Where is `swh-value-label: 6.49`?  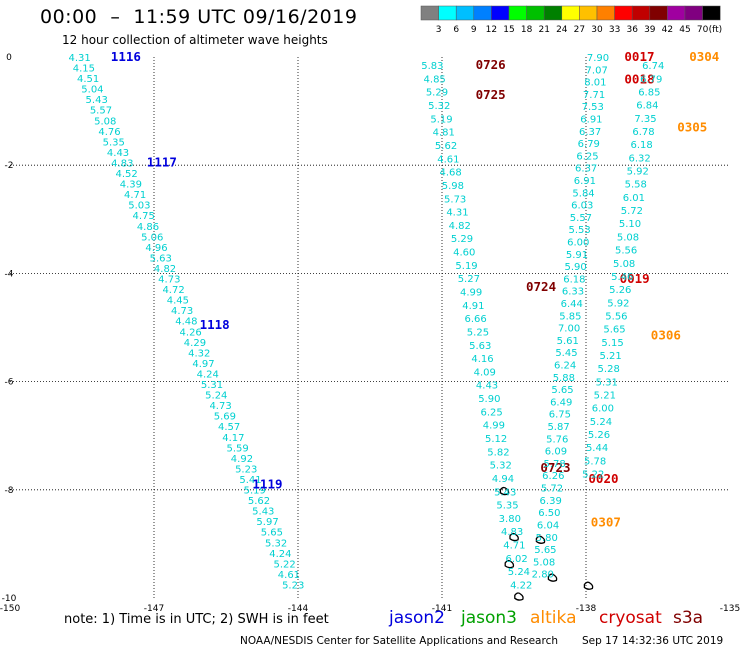 swh-value-label: 6.49 is located at coordinates (561, 402).